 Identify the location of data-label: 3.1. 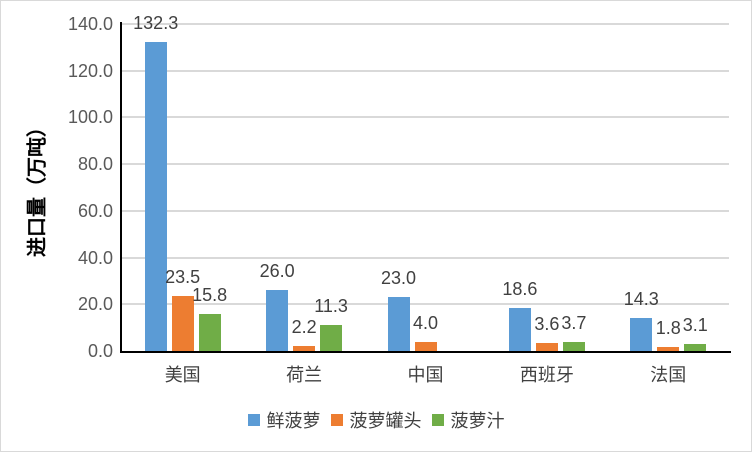
(695, 324).